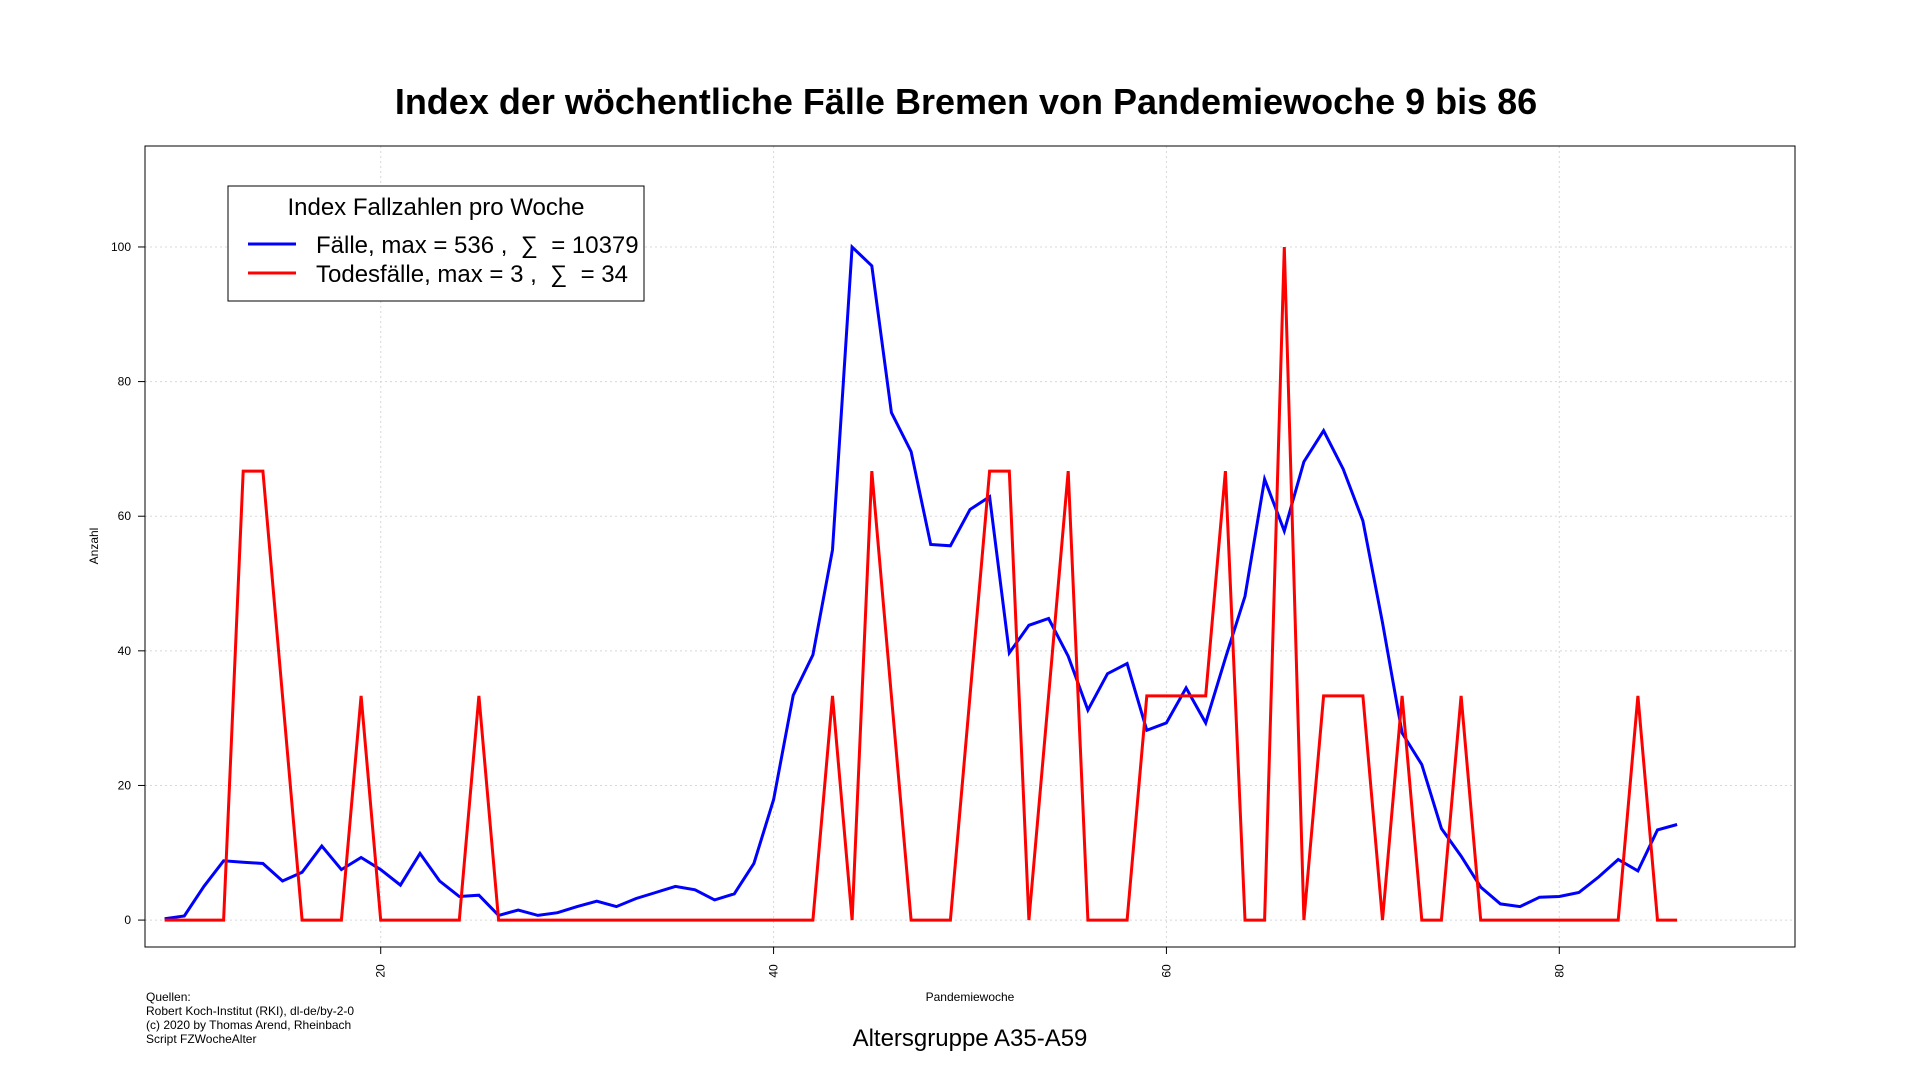  Describe the element at coordinates (201, 1039) in the screenshot. I see `source-line-4: Script FZWocheAlter` at that location.